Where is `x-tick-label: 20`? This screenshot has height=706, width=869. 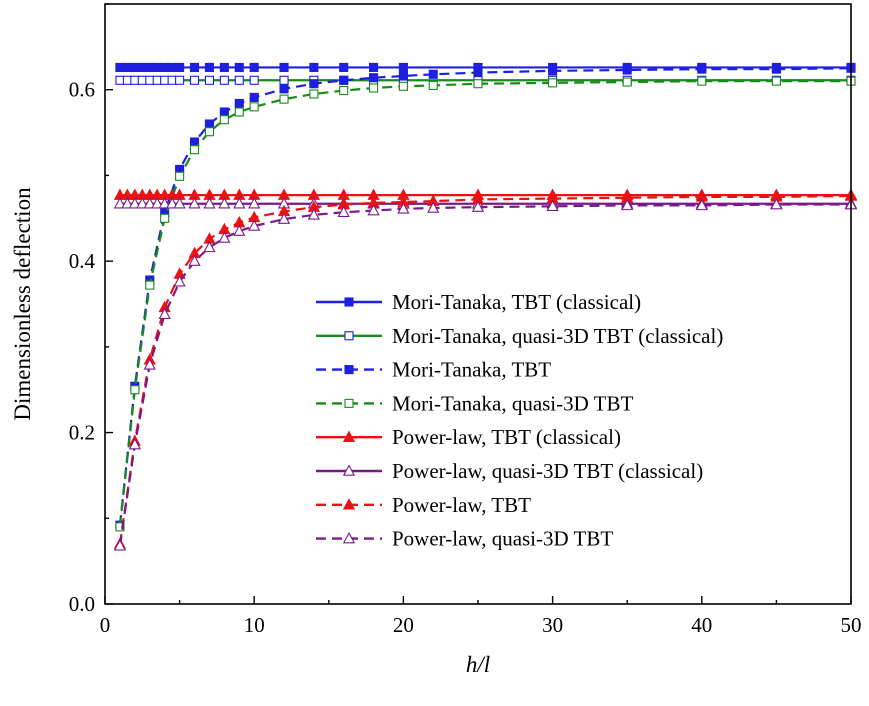
x-tick-label: 20 is located at coordinates (403, 625).